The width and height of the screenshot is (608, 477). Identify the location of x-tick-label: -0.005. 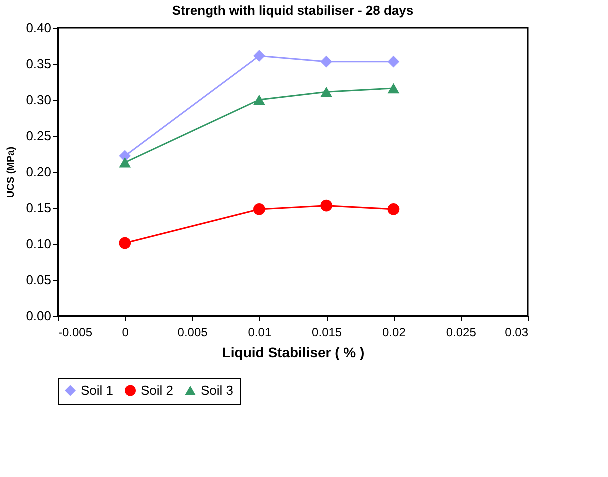
(75, 333).